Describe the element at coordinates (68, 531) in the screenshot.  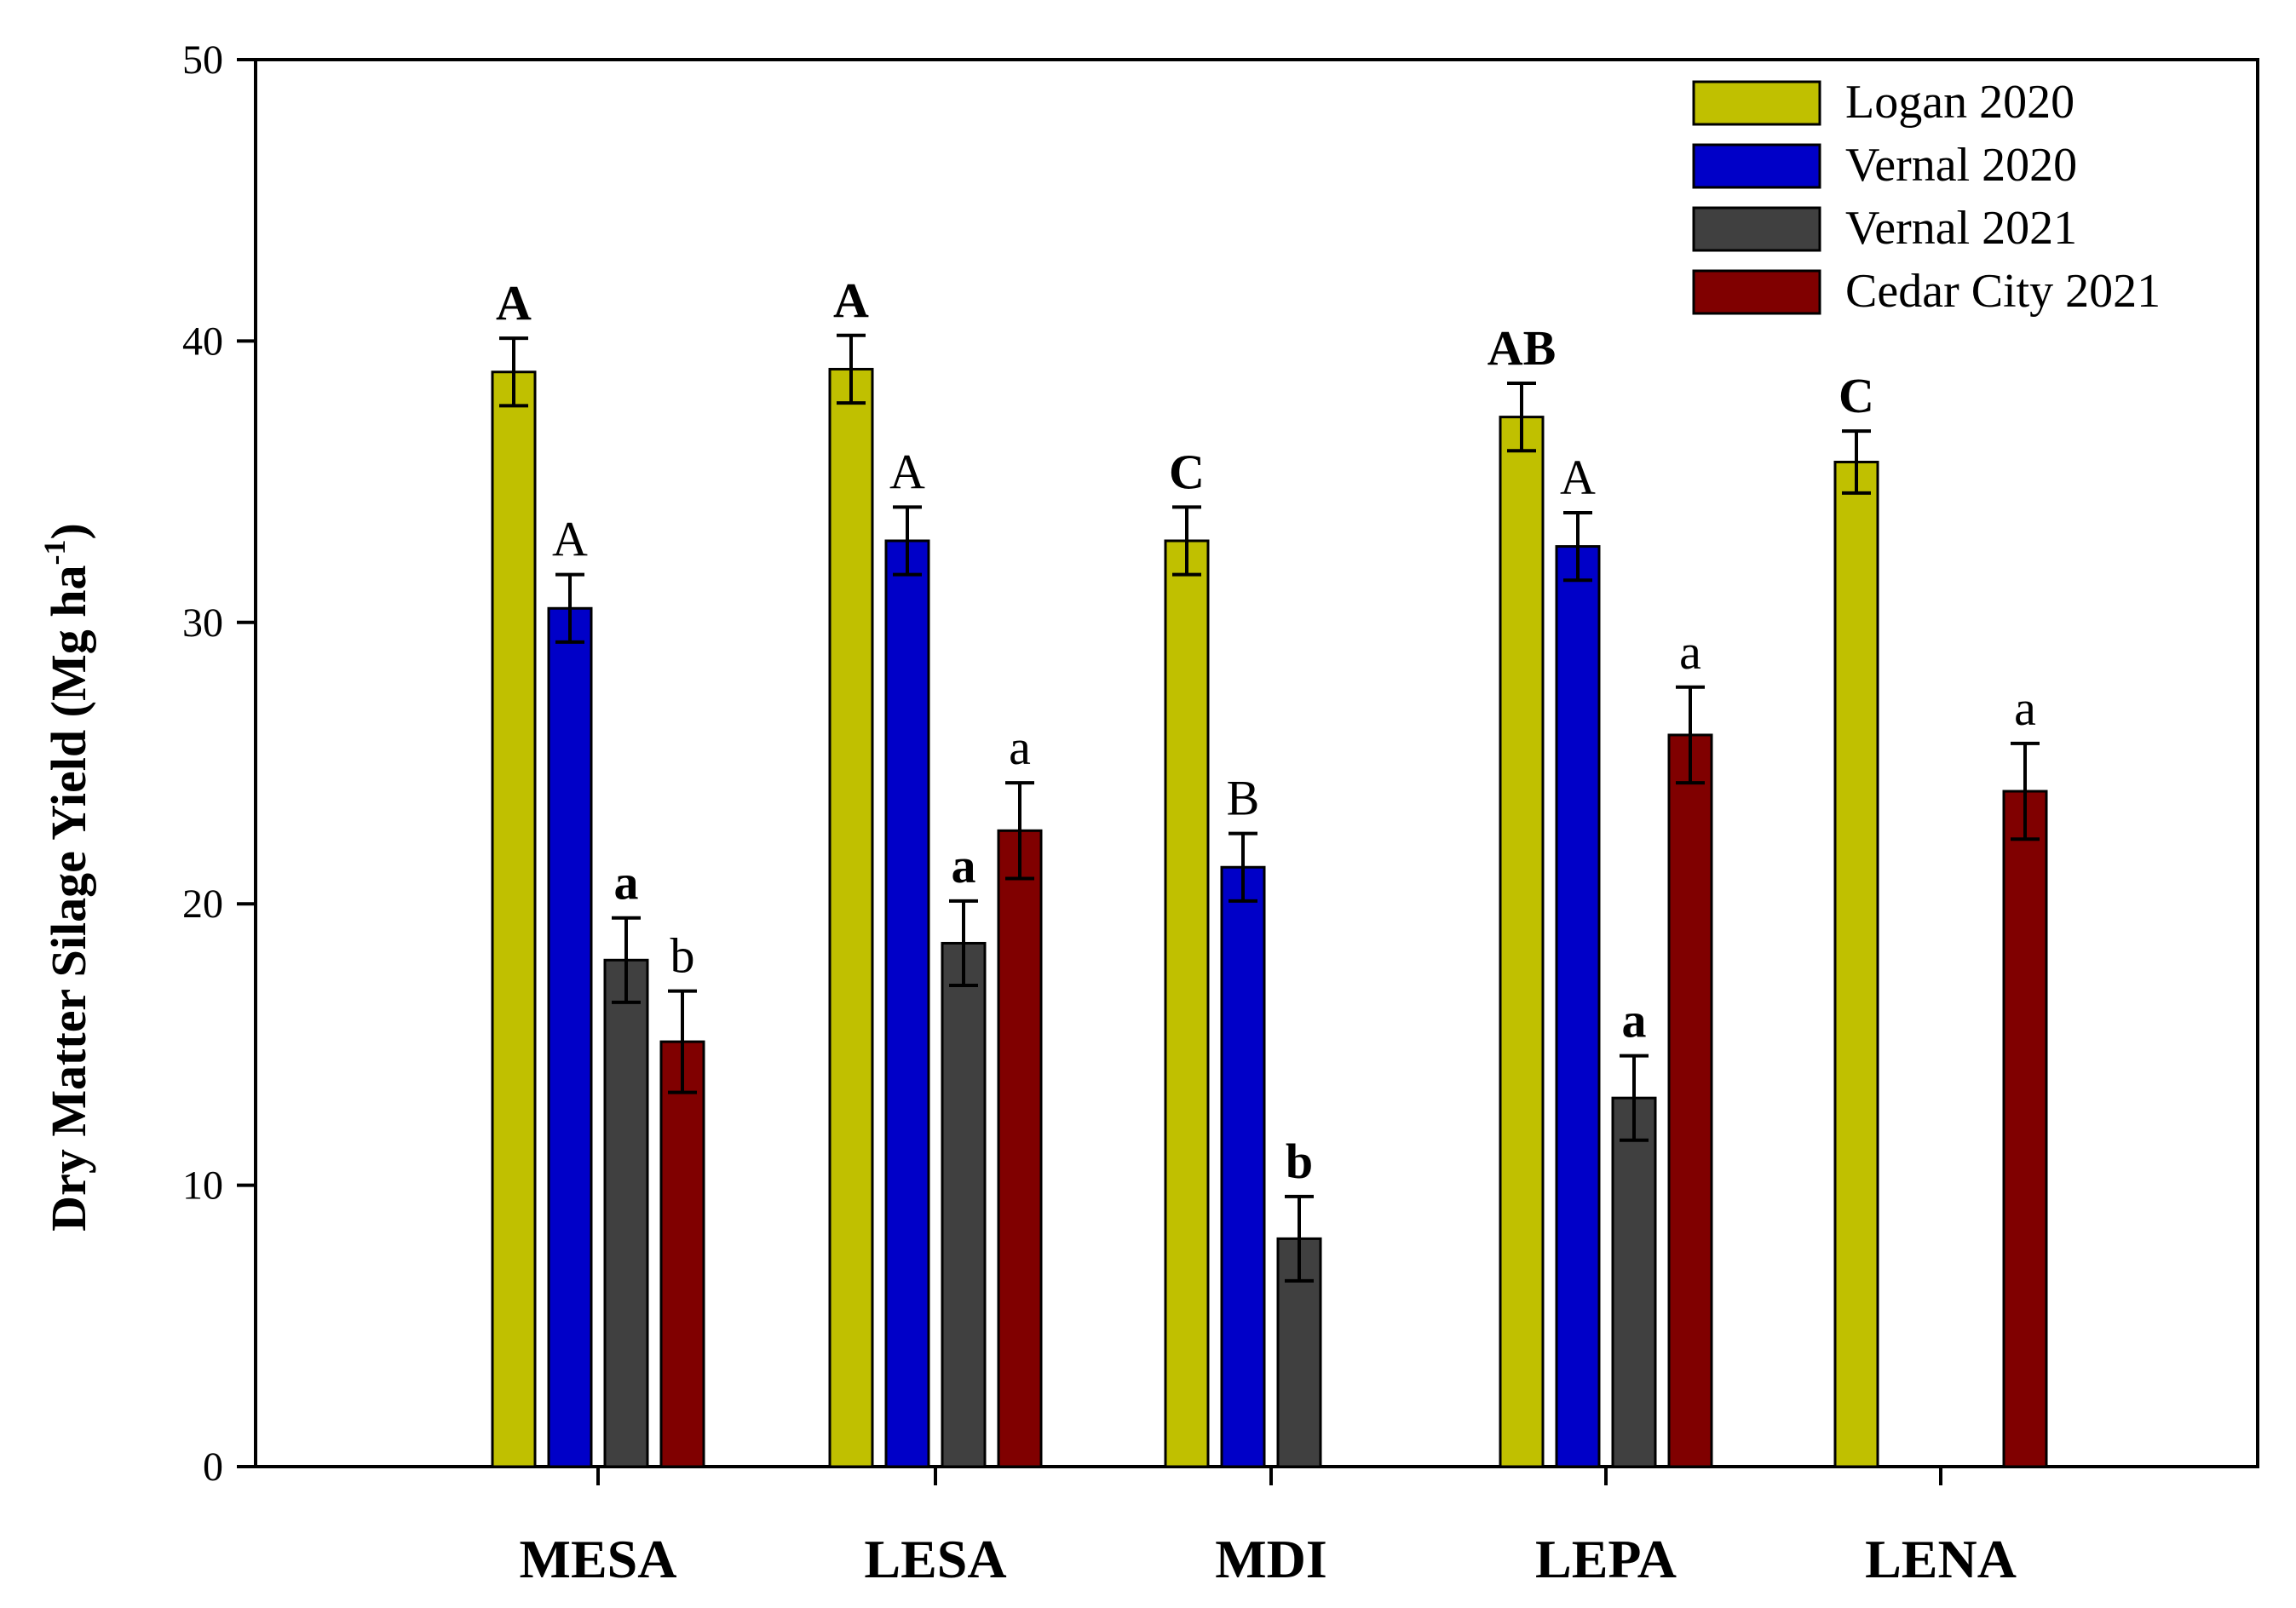
I see `y-axis-label-suffix: )` at that location.